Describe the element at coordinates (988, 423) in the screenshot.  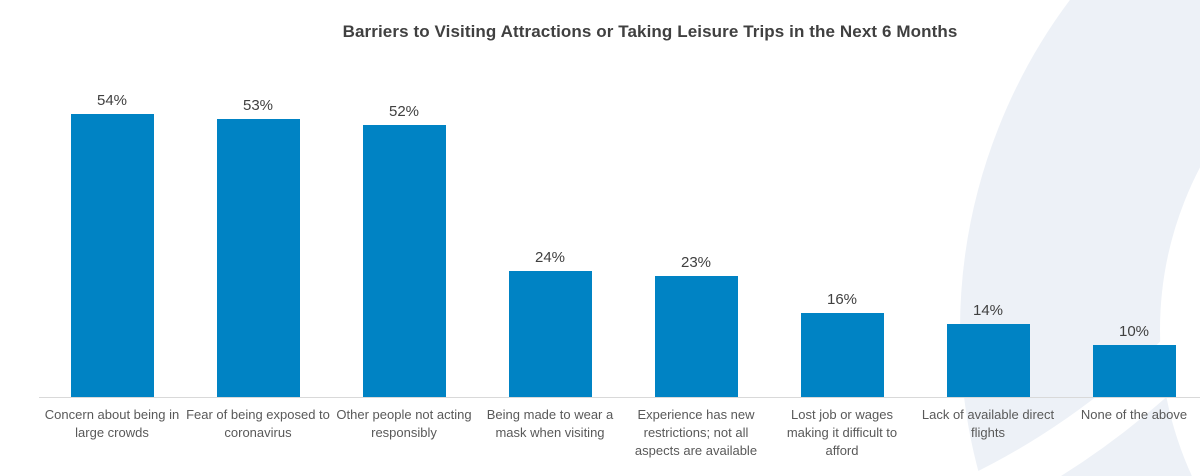
I see `bar-category-label: Lack of available direct flights` at that location.